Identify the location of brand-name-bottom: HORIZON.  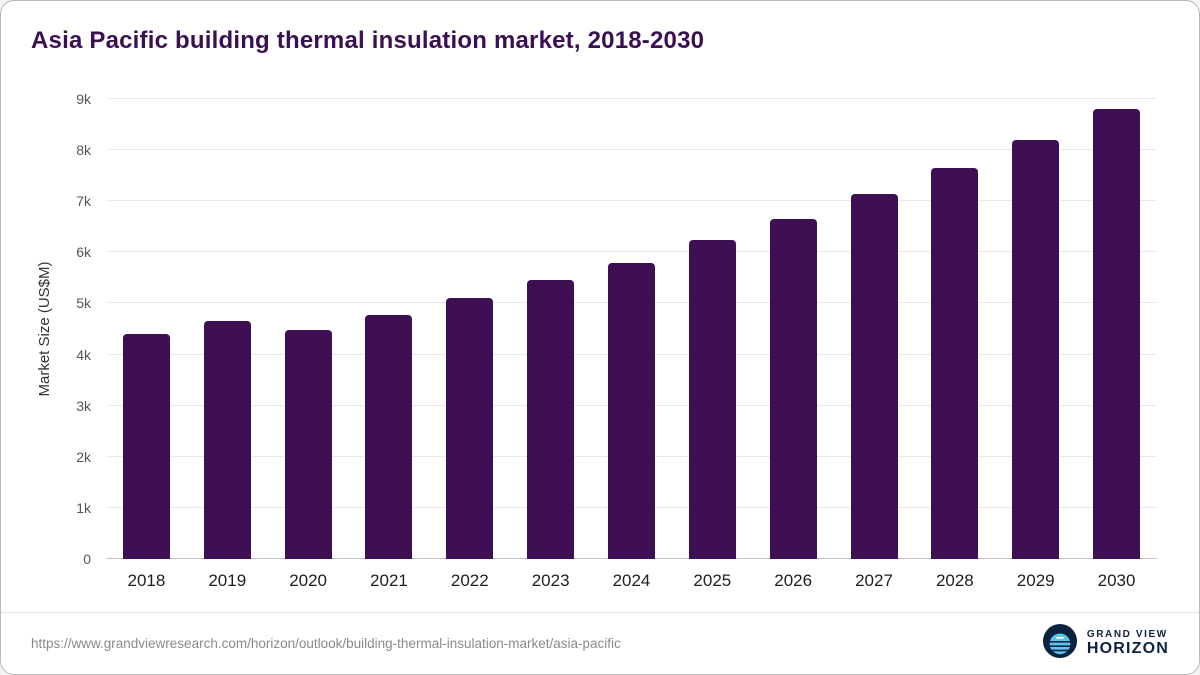
(1127, 649).